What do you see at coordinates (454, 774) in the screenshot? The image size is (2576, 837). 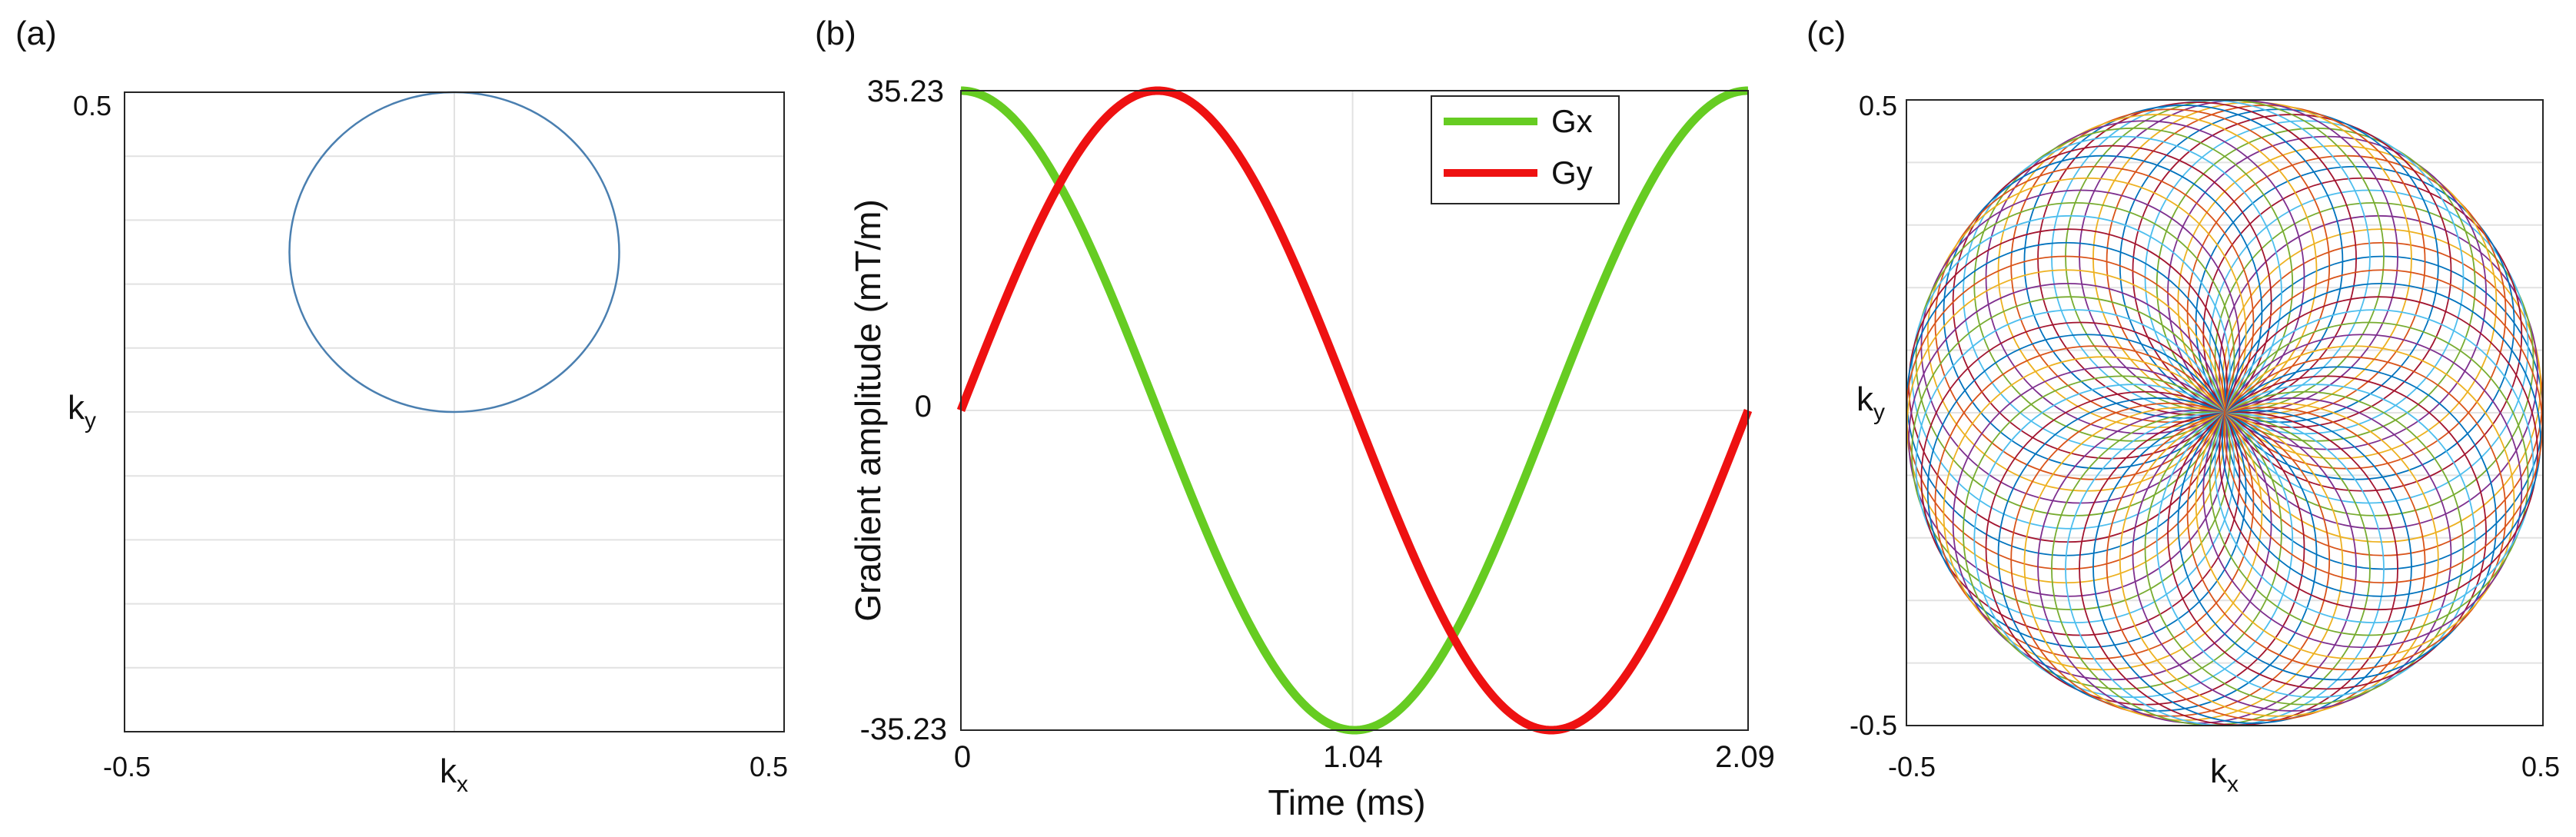 I see `panel-a-xlabel: kx` at bounding box center [454, 774].